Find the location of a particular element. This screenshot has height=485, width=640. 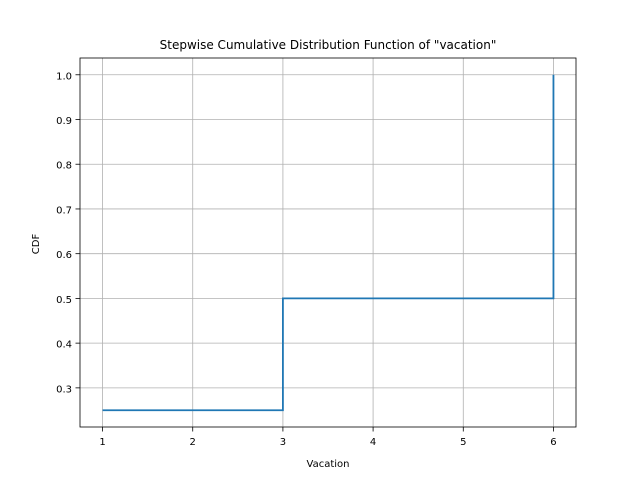

x-tick-label: 2 is located at coordinates (193, 442).